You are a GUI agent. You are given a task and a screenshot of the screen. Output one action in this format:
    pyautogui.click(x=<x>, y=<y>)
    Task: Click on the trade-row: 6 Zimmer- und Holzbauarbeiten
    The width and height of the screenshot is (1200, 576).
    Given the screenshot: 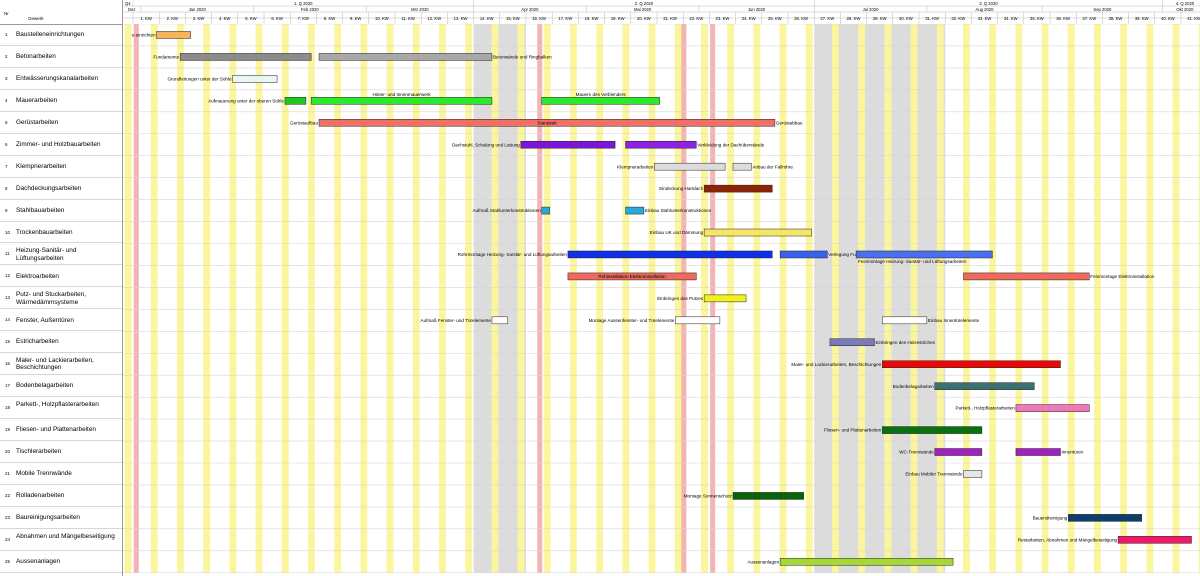 What is the action you would take?
    pyautogui.click(x=61, y=145)
    